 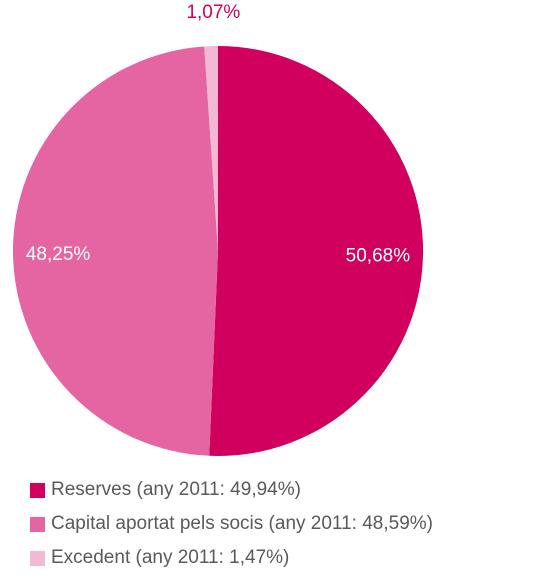 I want to click on slice-label-excedent: 1,07%, so click(x=213, y=12).